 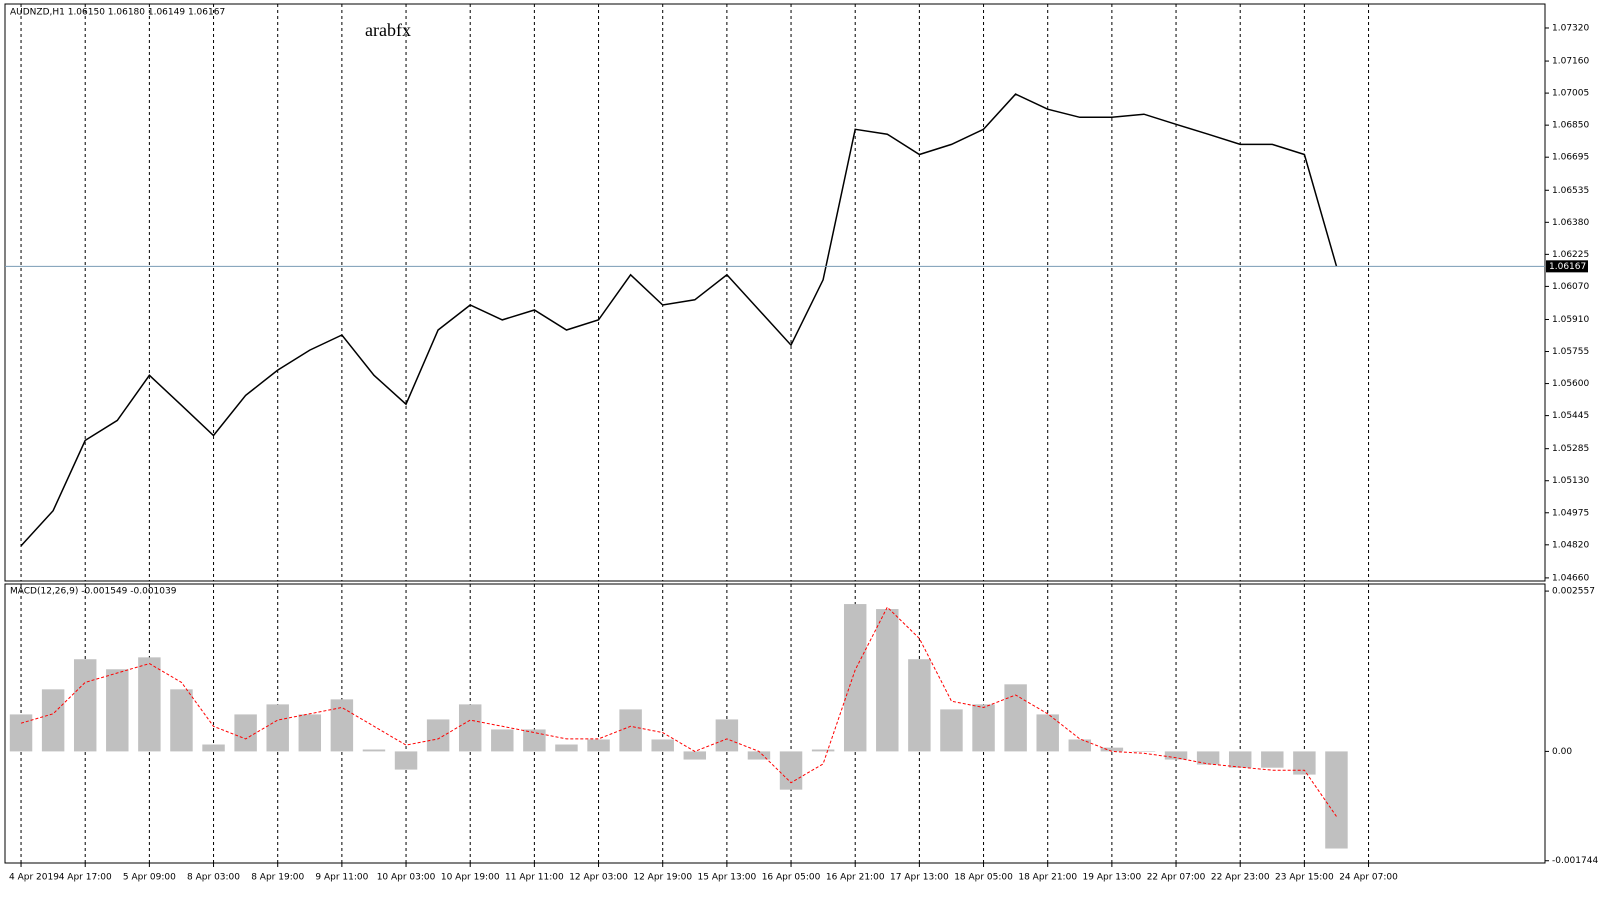 What do you see at coordinates (791, 878) in the screenshot?
I see `x-tick-label: 16 Apr 05:00` at bounding box center [791, 878].